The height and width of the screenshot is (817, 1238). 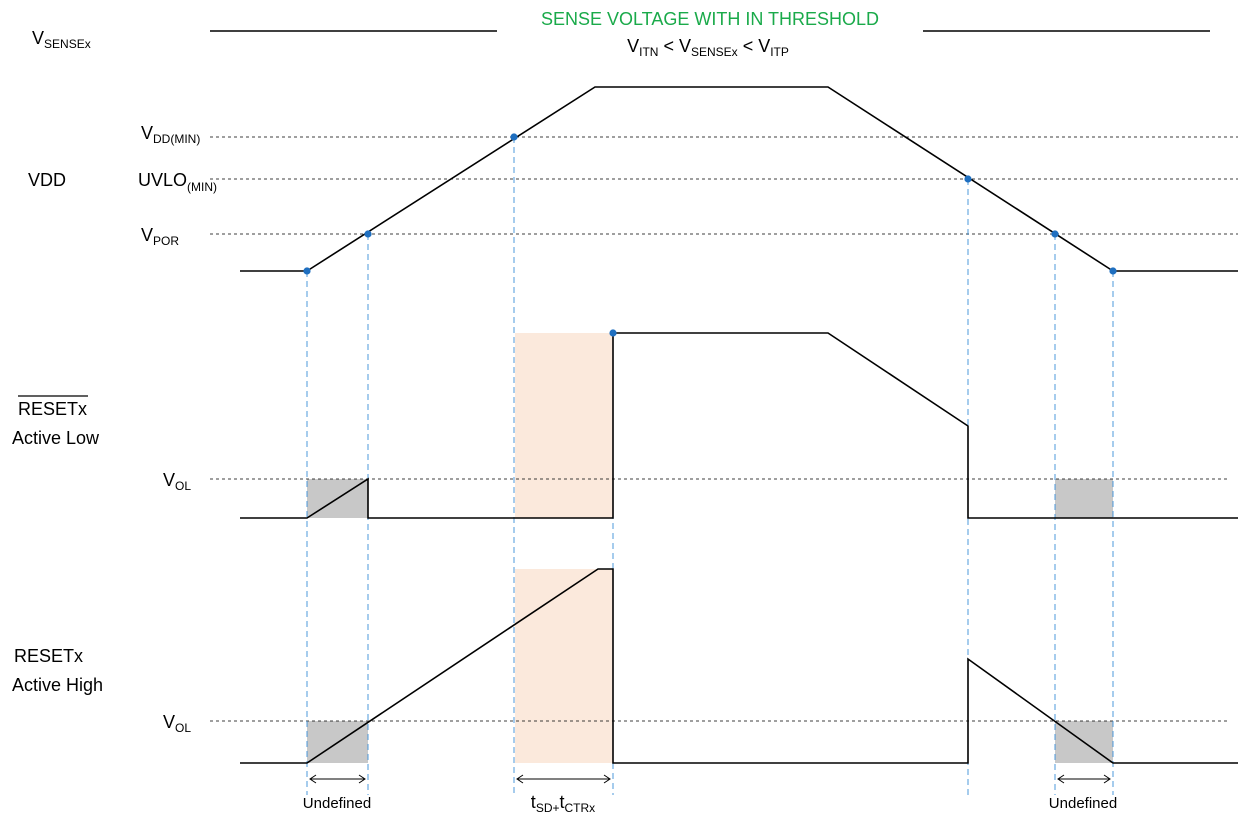 I want to click on undefined-region-low-right, so click(x=1084, y=498).